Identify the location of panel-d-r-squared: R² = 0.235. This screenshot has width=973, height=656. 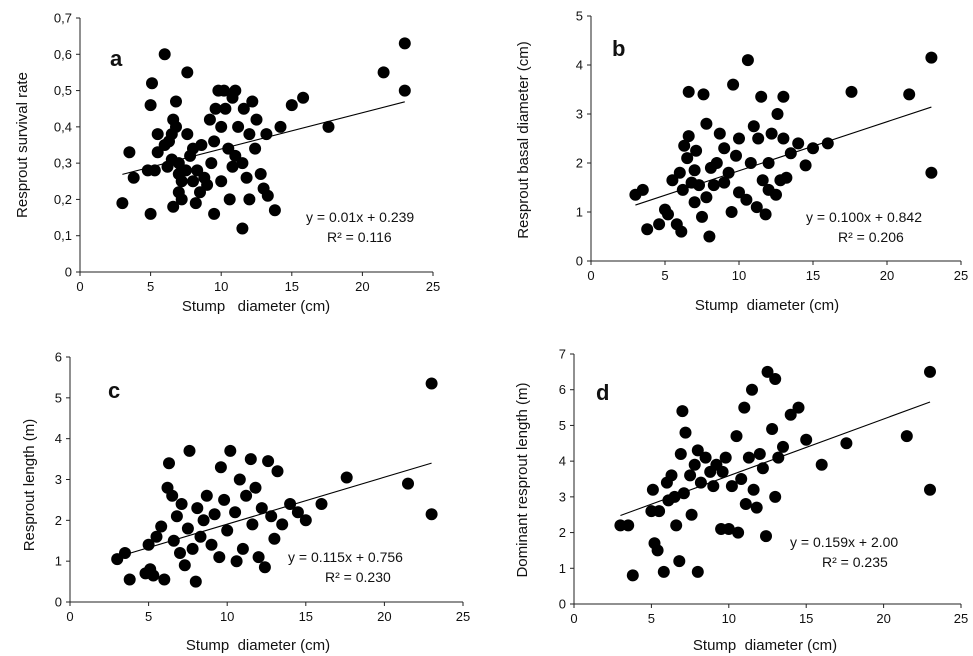
(855, 562).